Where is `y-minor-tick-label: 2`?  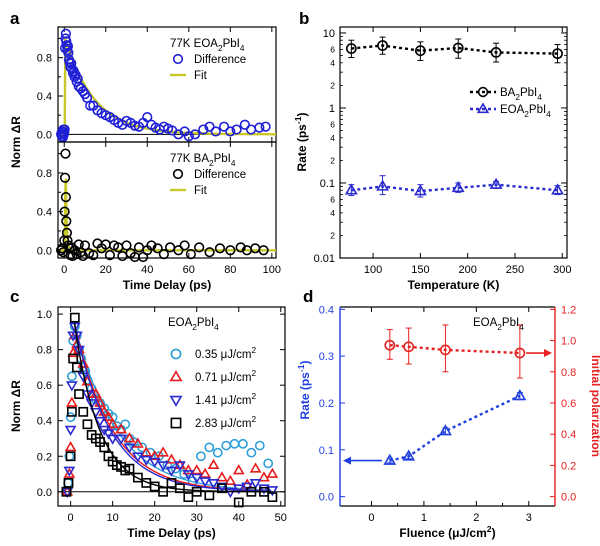
y-minor-tick-label: 2 is located at coordinates (332, 235).